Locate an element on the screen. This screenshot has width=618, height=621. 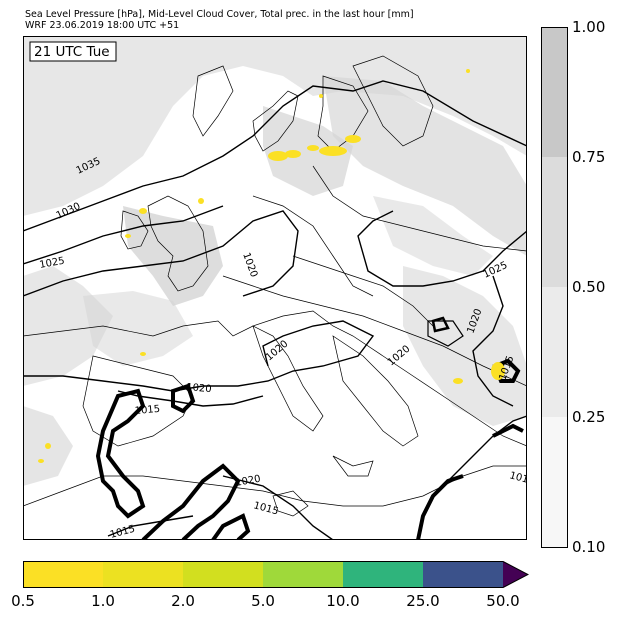
cloud-cbar-tick: 0.75 is located at coordinates (589, 157).